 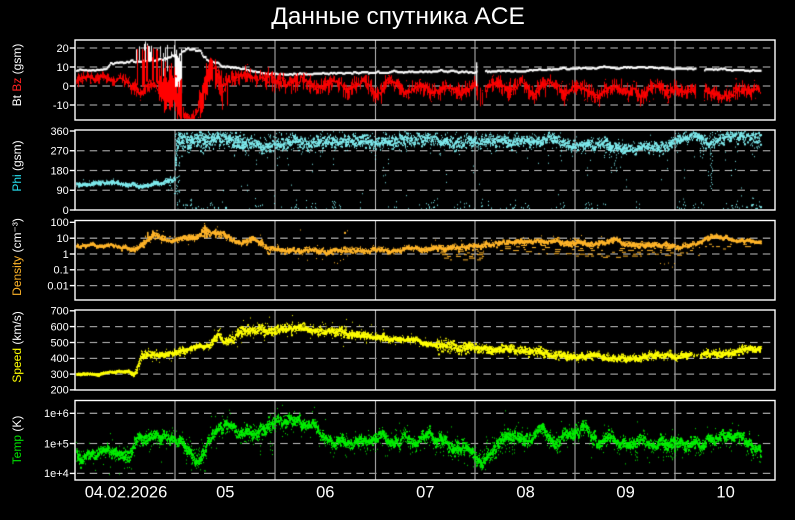 What do you see at coordinates (59, 152) in the screenshot?
I see `svg-text: 270` at bounding box center [59, 152].